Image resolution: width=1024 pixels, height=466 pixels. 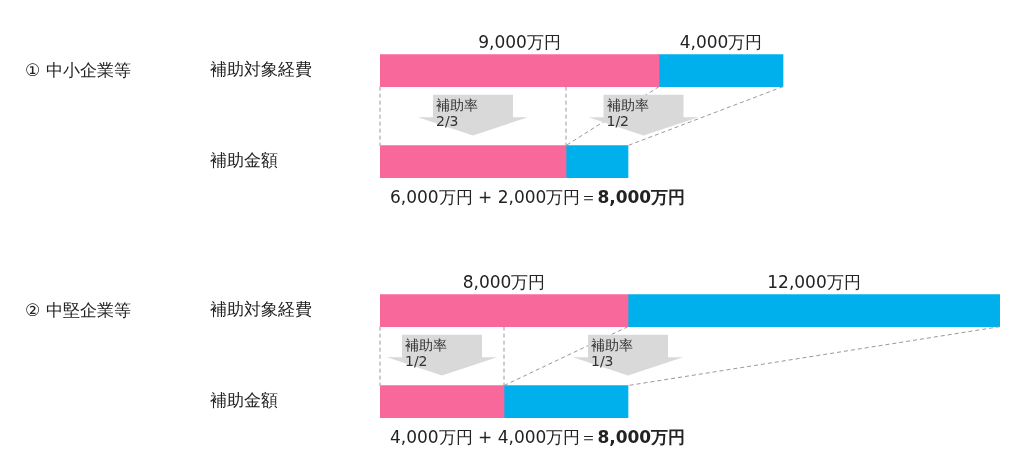 I want to click on data-label: 12,000万円, so click(x=814, y=282).